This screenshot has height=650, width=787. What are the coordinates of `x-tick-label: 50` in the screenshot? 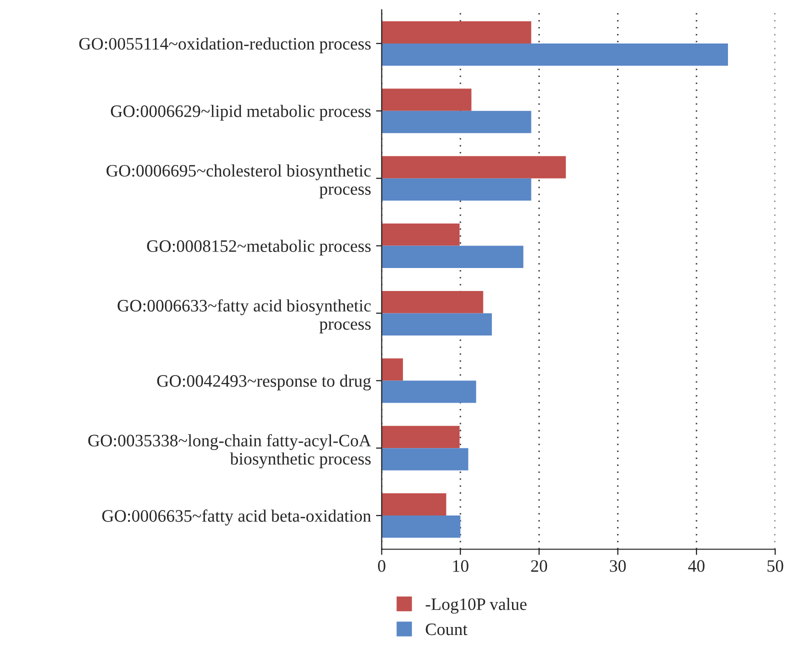 It's located at (776, 566).